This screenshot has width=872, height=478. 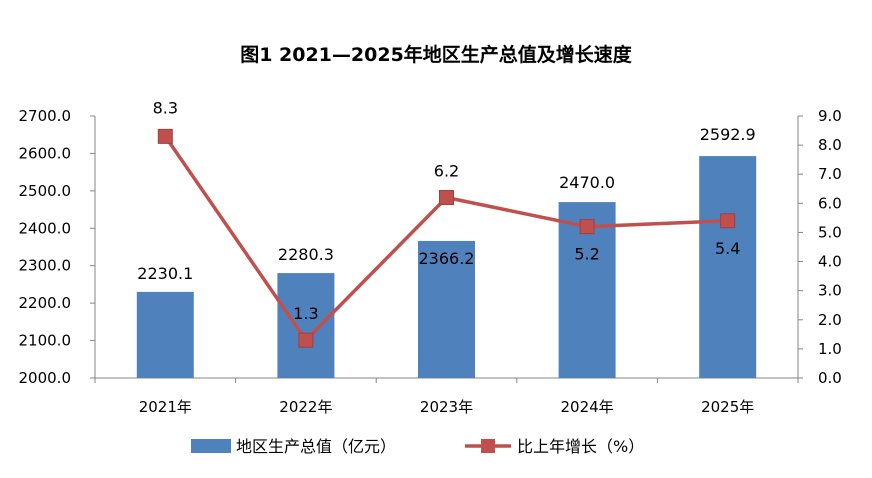 What do you see at coordinates (436, 55) in the screenshot?
I see `chart-title: 图1 2021—2025年地区生产总值及增长速度` at bounding box center [436, 55].